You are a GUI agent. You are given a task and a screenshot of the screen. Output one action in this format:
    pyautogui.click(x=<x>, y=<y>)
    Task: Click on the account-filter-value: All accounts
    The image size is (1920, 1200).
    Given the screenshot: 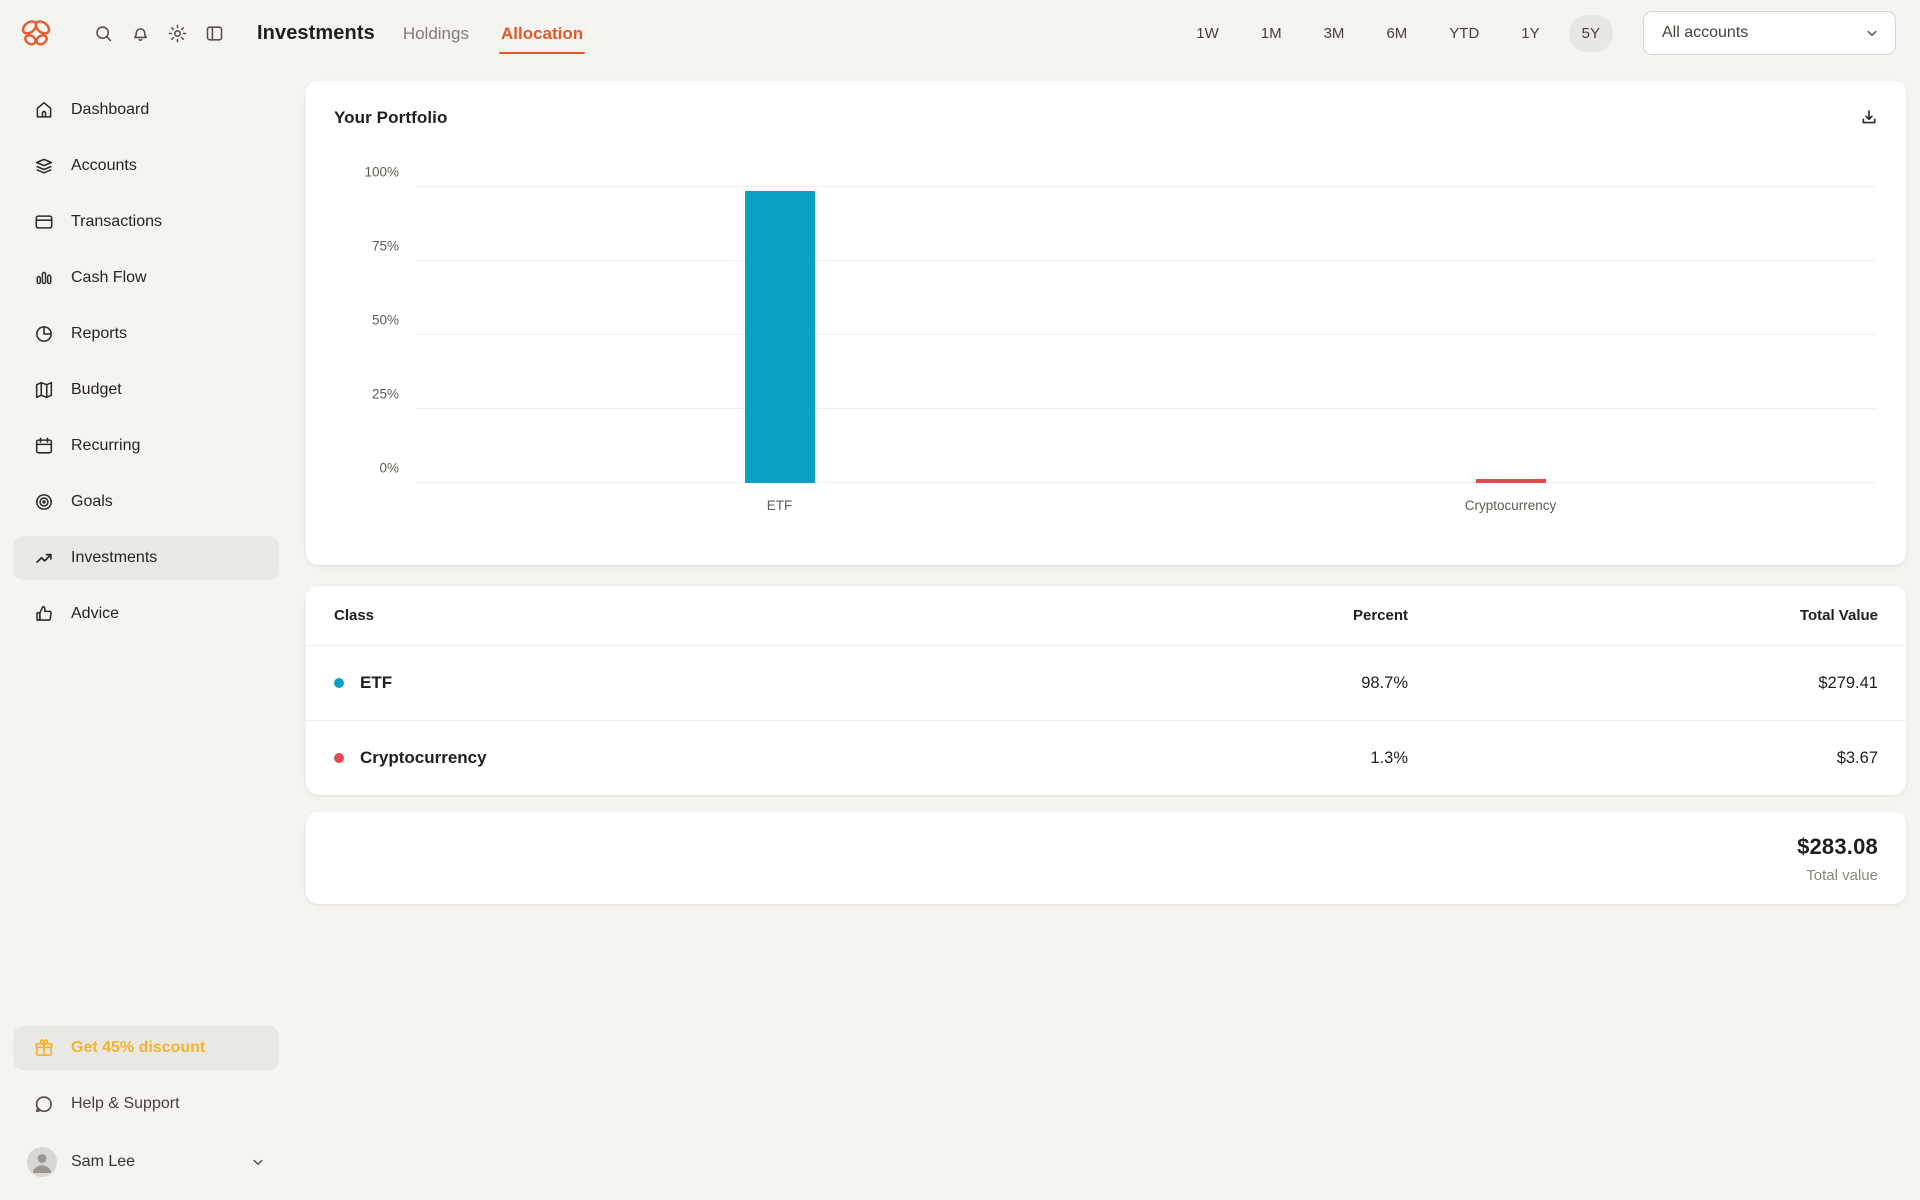 What is the action you would take?
    pyautogui.click(x=1705, y=32)
    